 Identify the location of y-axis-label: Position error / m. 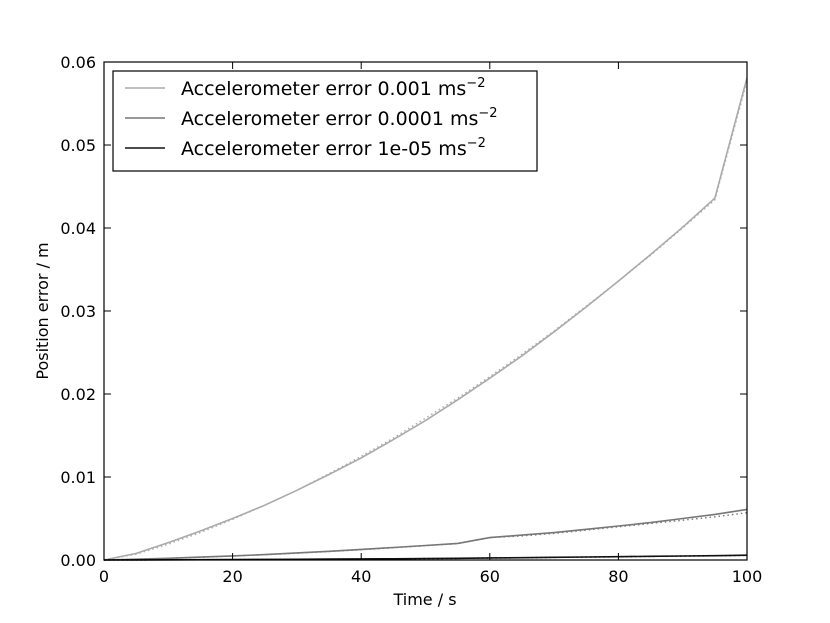
(42, 310).